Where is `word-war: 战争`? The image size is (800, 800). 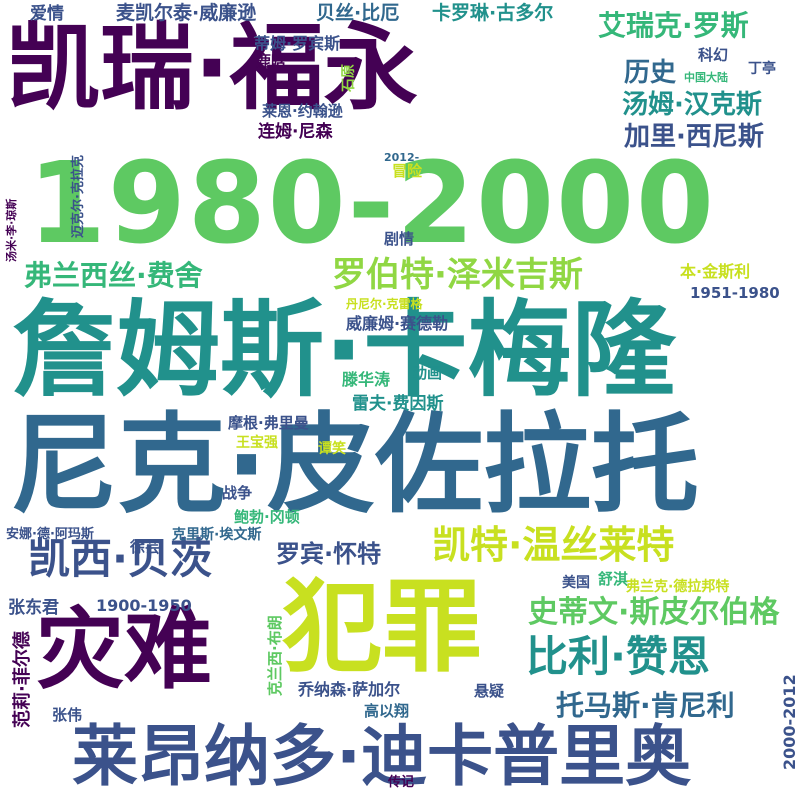
word-war: 战争 is located at coordinates (237, 493).